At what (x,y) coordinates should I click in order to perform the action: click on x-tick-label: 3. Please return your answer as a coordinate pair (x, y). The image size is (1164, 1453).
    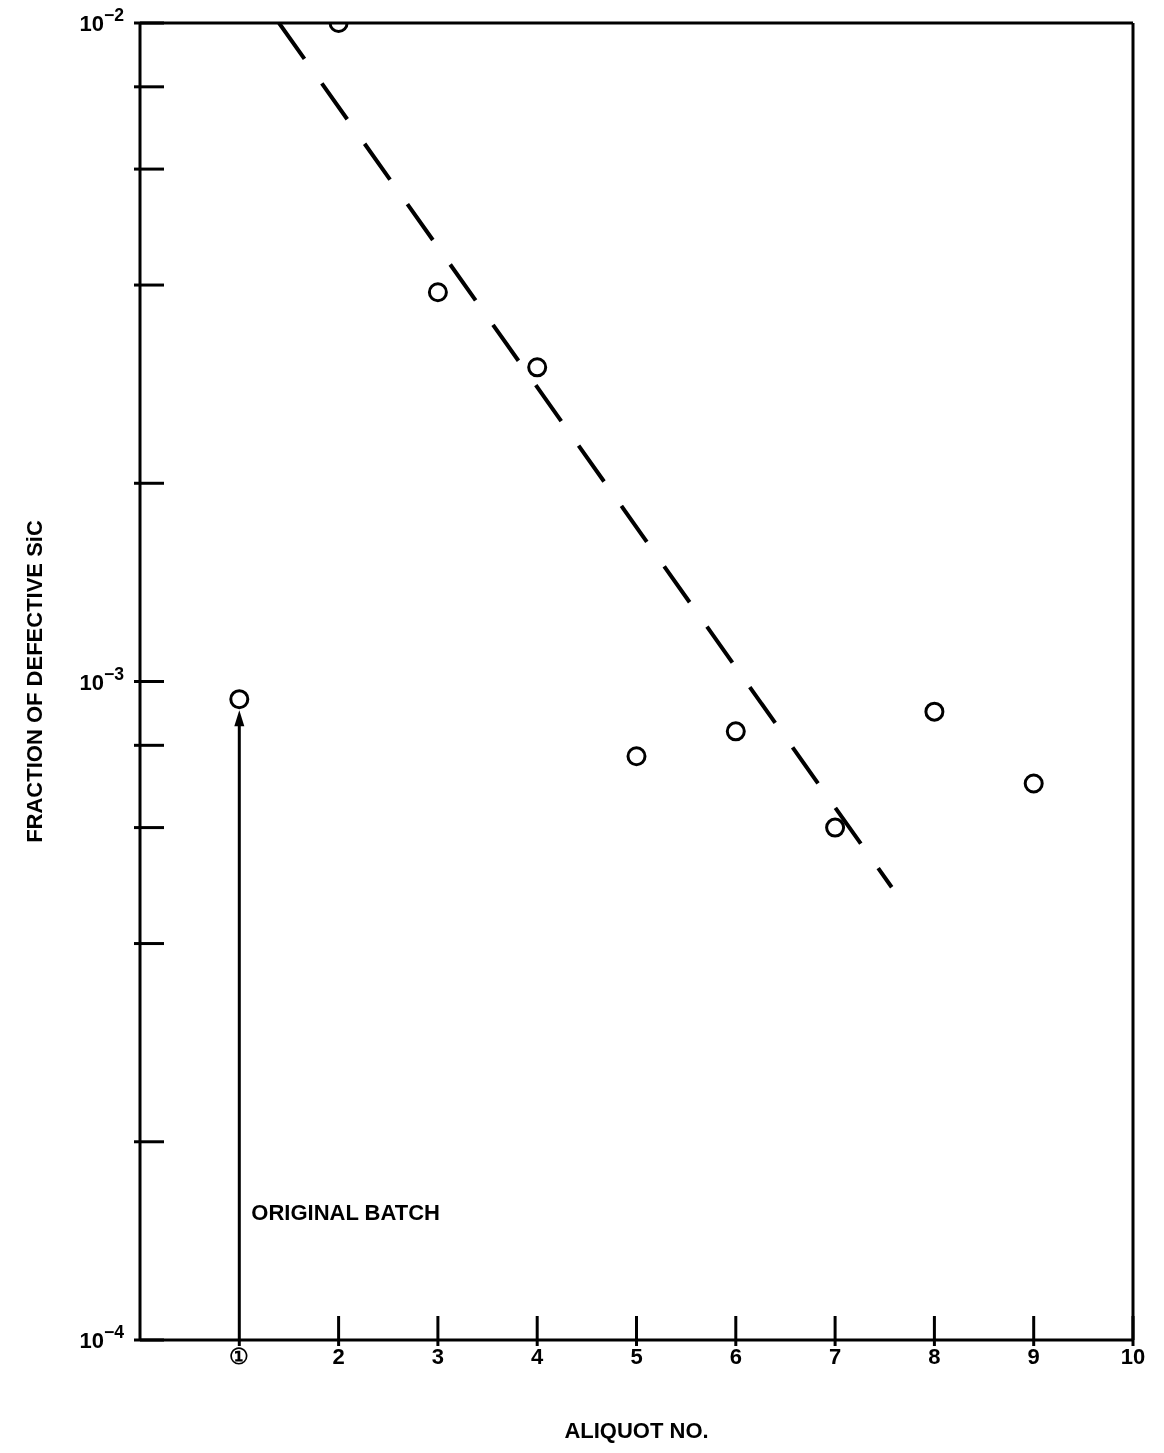
    Looking at the image, I should click on (438, 1356).